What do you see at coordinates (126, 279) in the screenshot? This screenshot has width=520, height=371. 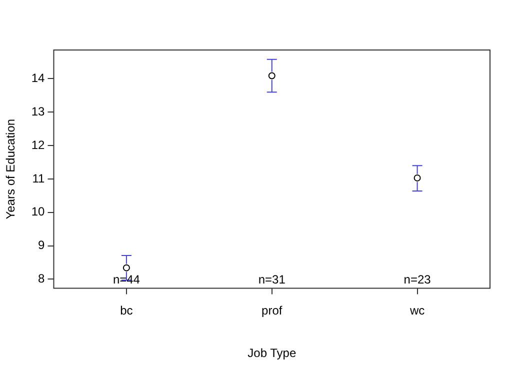 I see `annotation: n=44` at bounding box center [126, 279].